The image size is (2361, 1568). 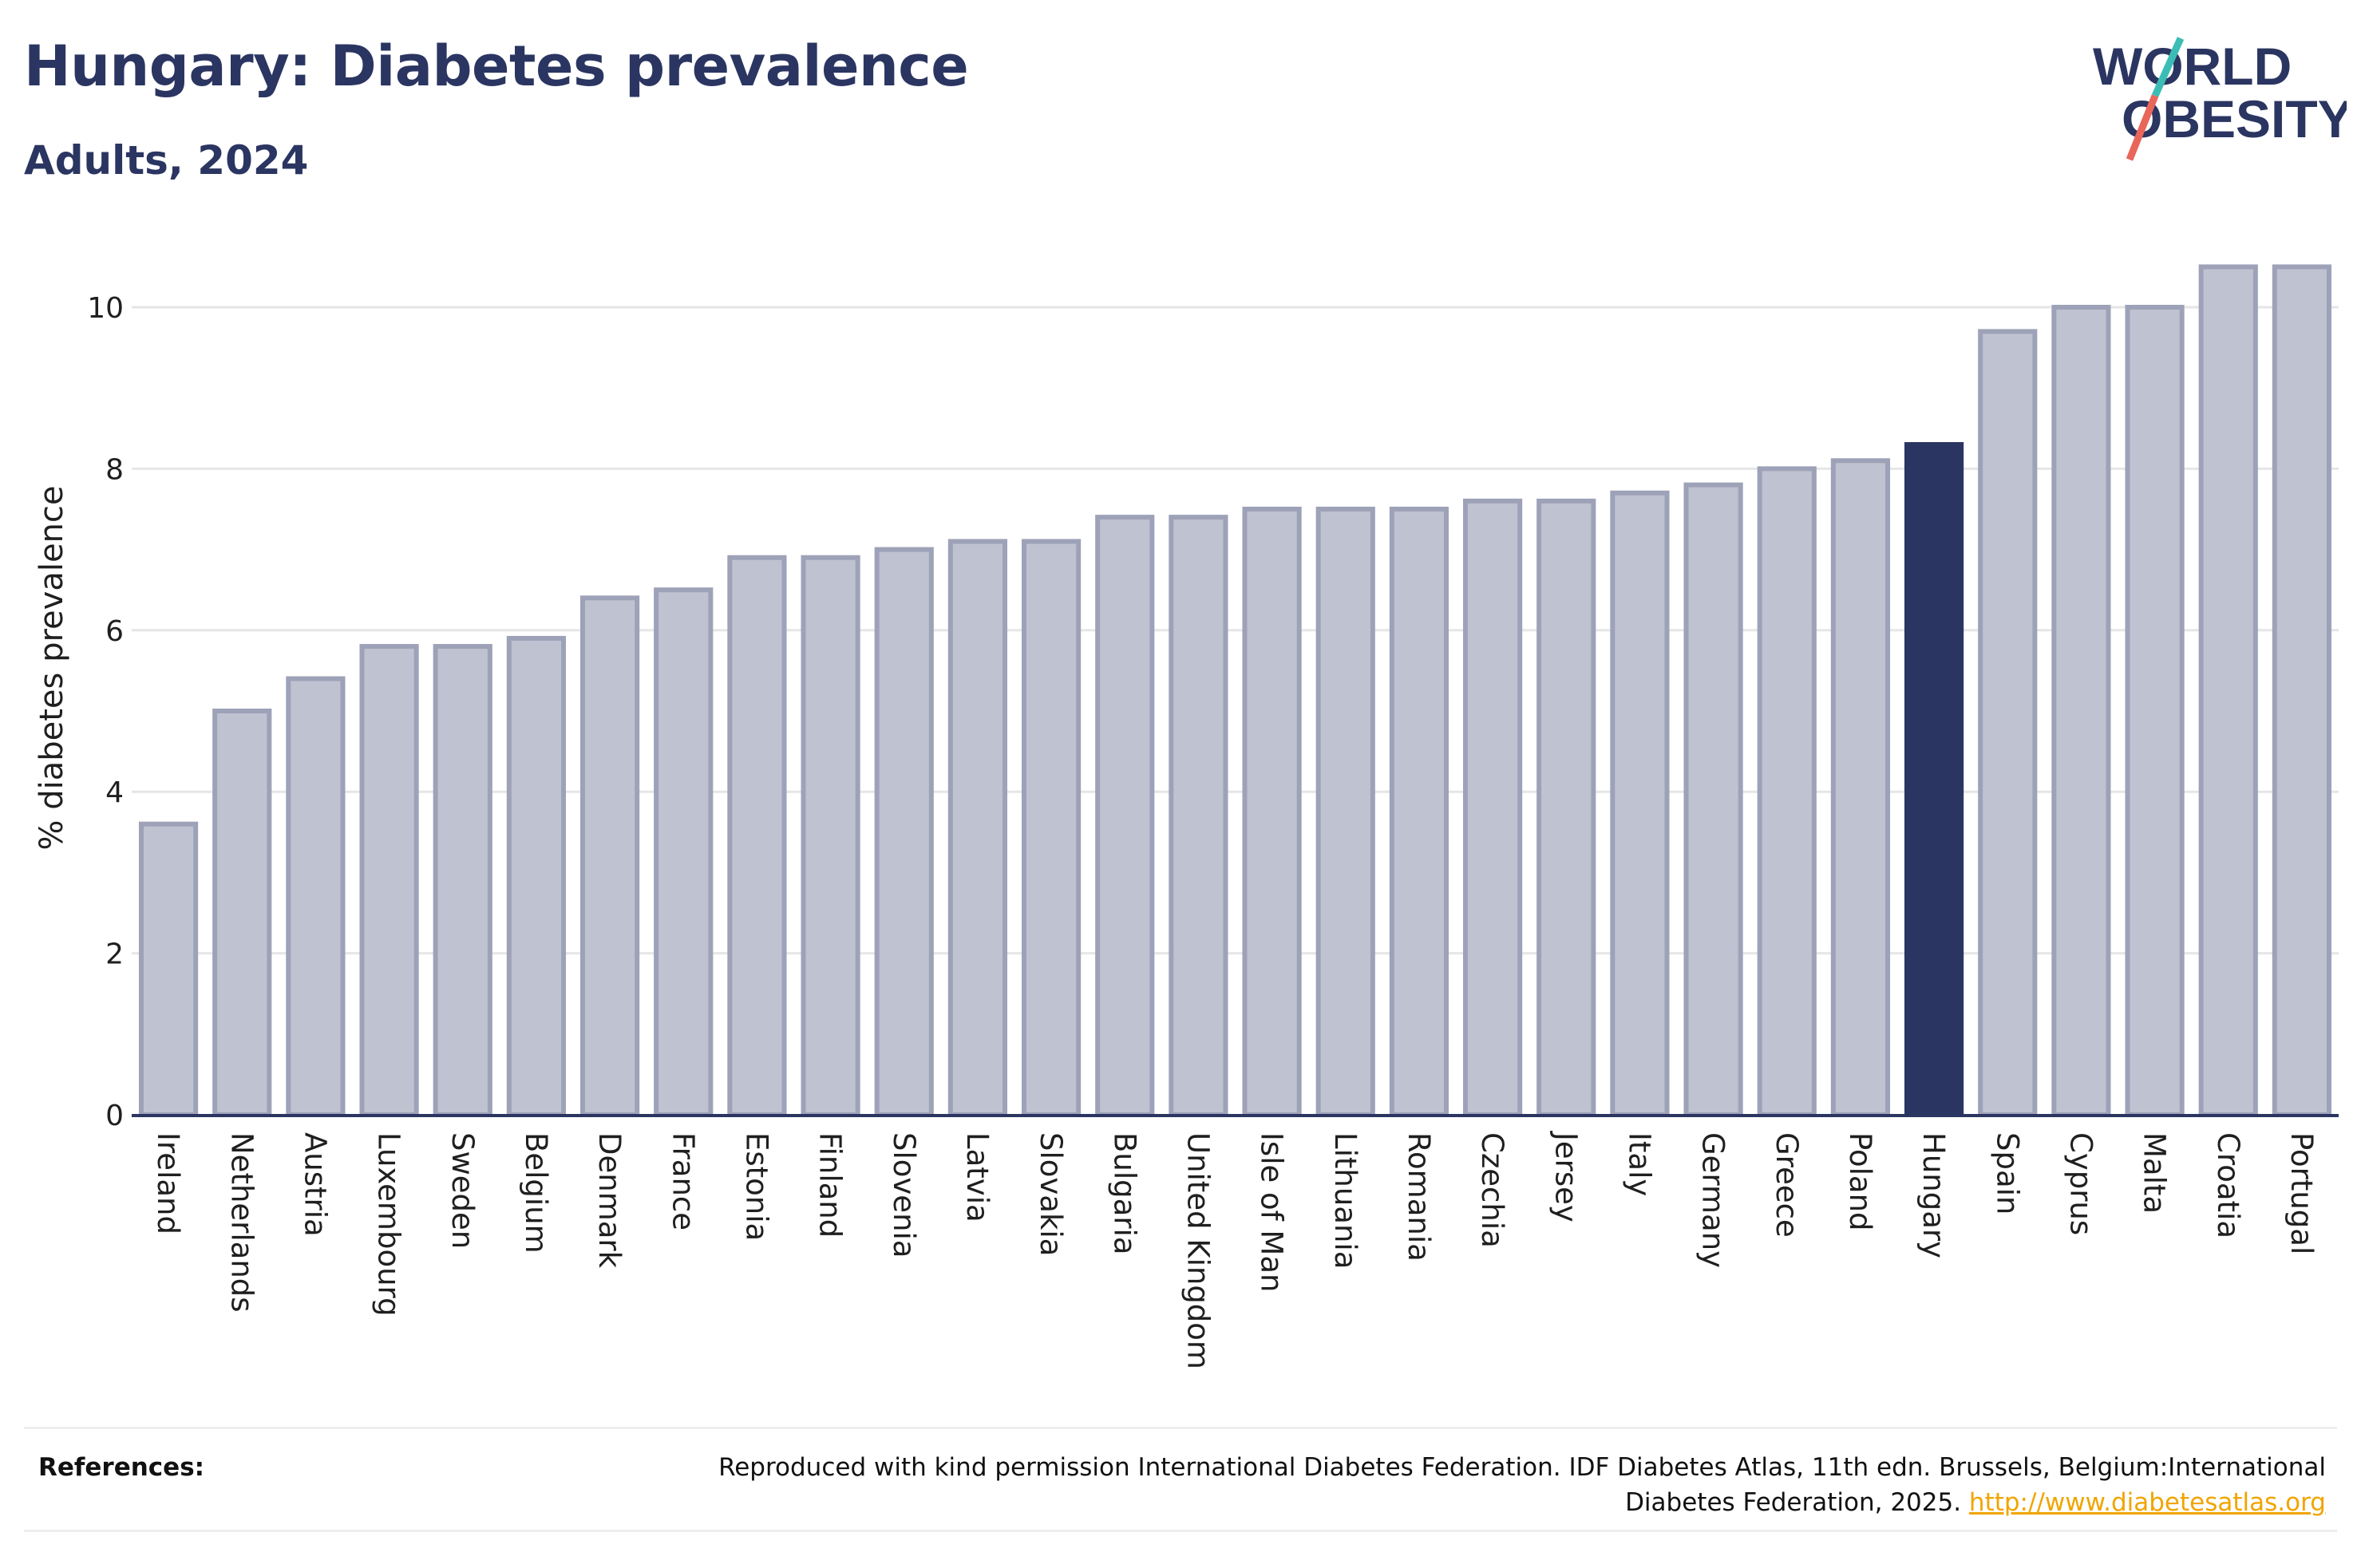 I want to click on x-tick-label: Greece, so click(x=1787, y=1185).